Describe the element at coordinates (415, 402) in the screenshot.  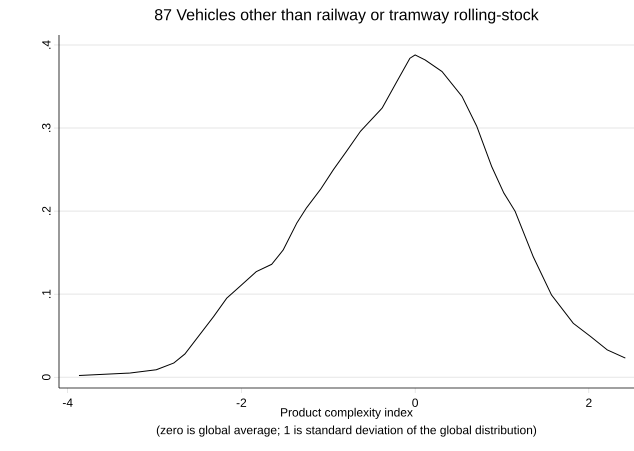
I see `x-tick-label: 0` at that location.